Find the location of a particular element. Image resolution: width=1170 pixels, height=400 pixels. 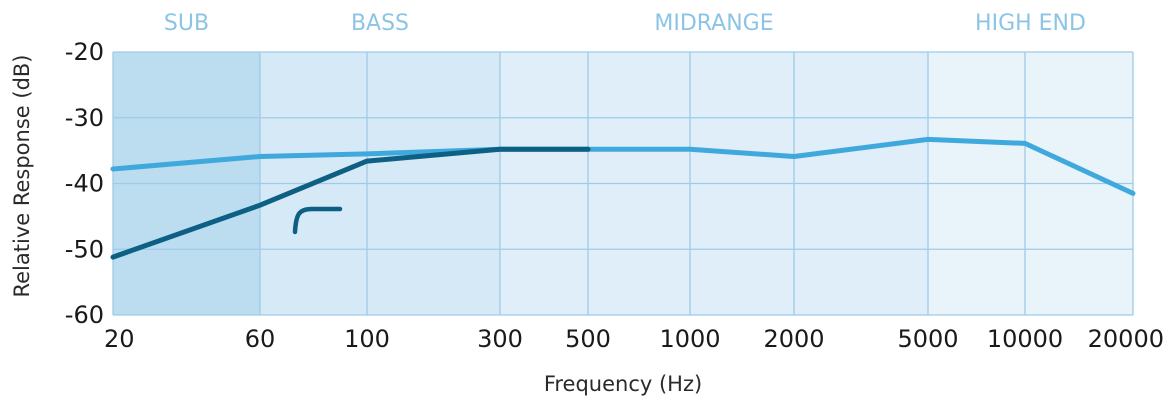

band-label: MIDRANGE is located at coordinates (713, 23).